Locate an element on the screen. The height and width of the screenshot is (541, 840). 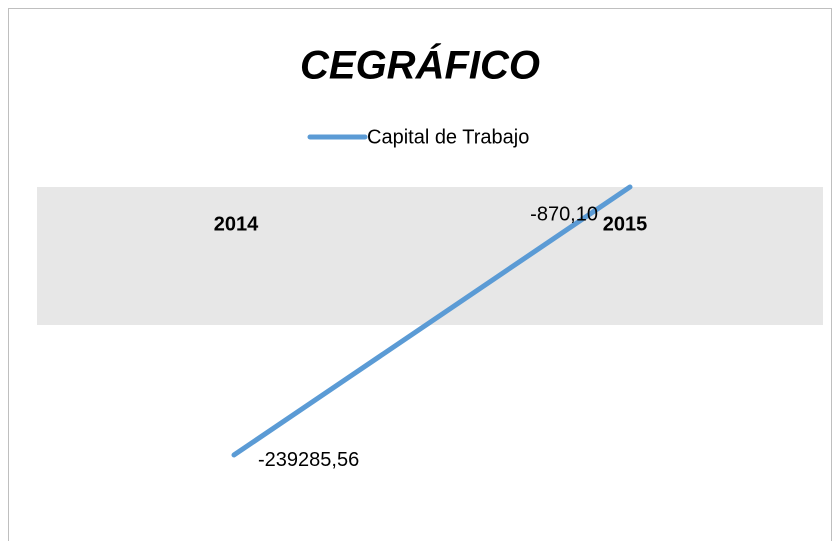
legend-label: Capital de Trabajo is located at coordinates (448, 137).